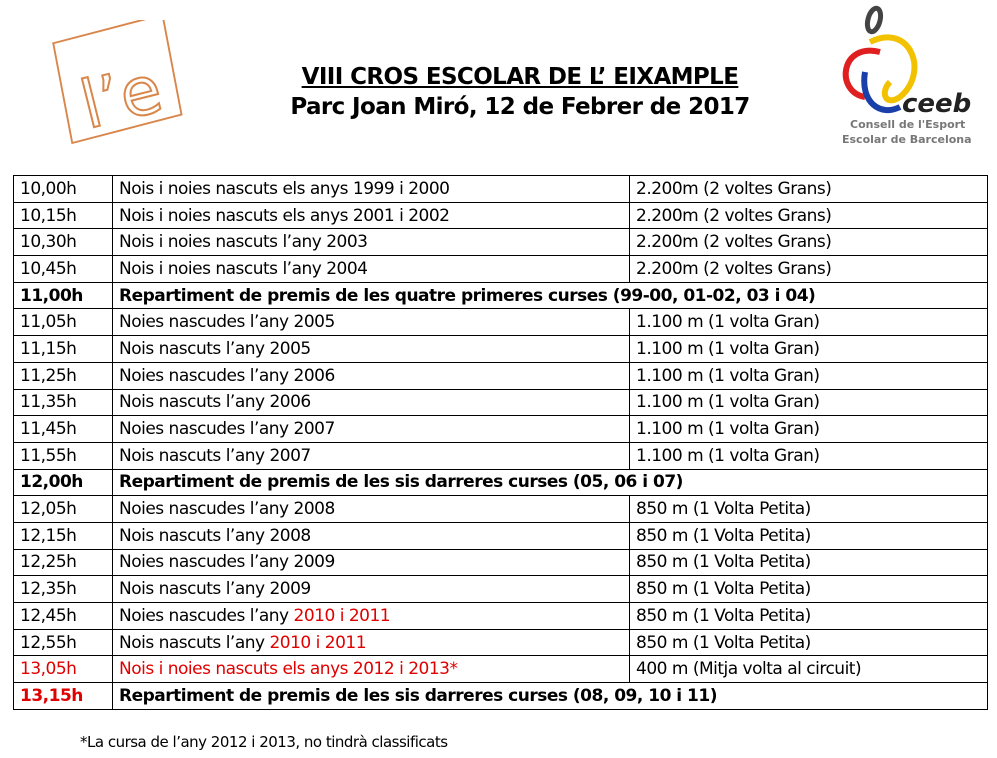 The image size is (997, 758). I want to click on category-cell: Nois i noies nascuts l’any 2004, so click(371, 269).